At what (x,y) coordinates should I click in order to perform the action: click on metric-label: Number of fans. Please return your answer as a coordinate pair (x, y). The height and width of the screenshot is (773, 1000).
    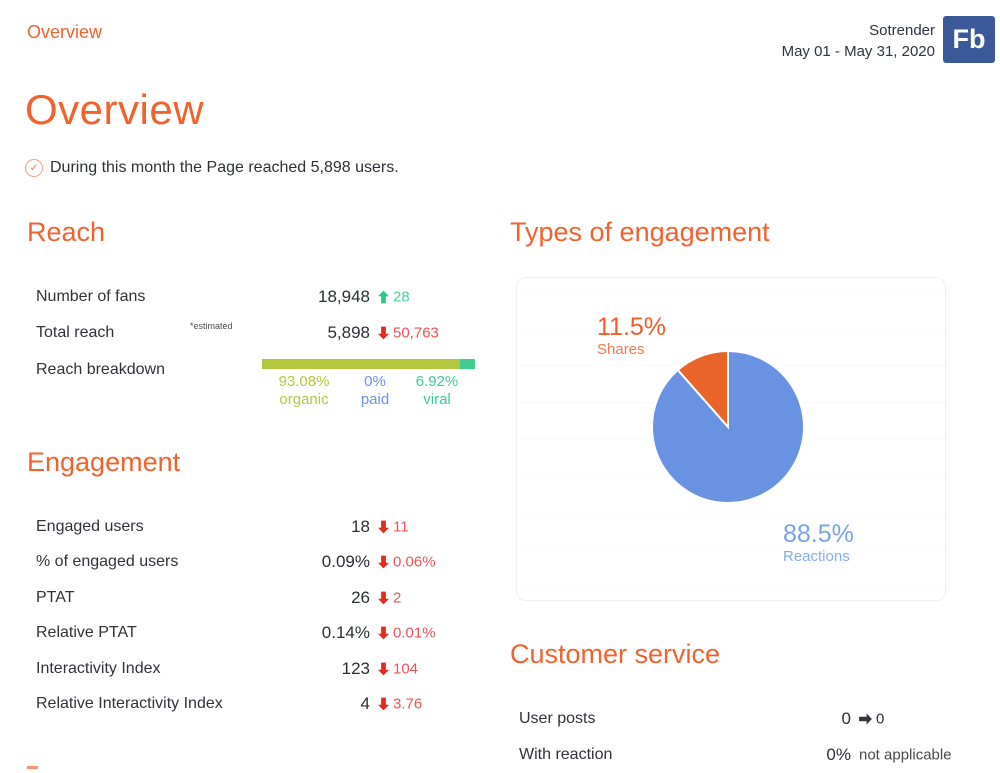
    Looking at the image, I should click on (91, 296).